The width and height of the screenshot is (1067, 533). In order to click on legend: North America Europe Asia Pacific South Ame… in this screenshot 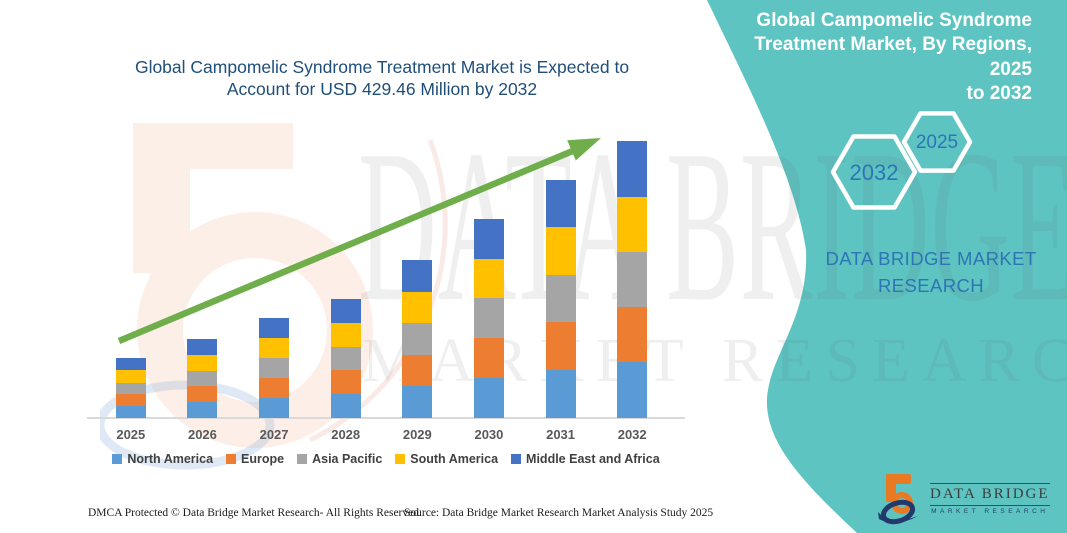, I will do `click(386, 459)`.